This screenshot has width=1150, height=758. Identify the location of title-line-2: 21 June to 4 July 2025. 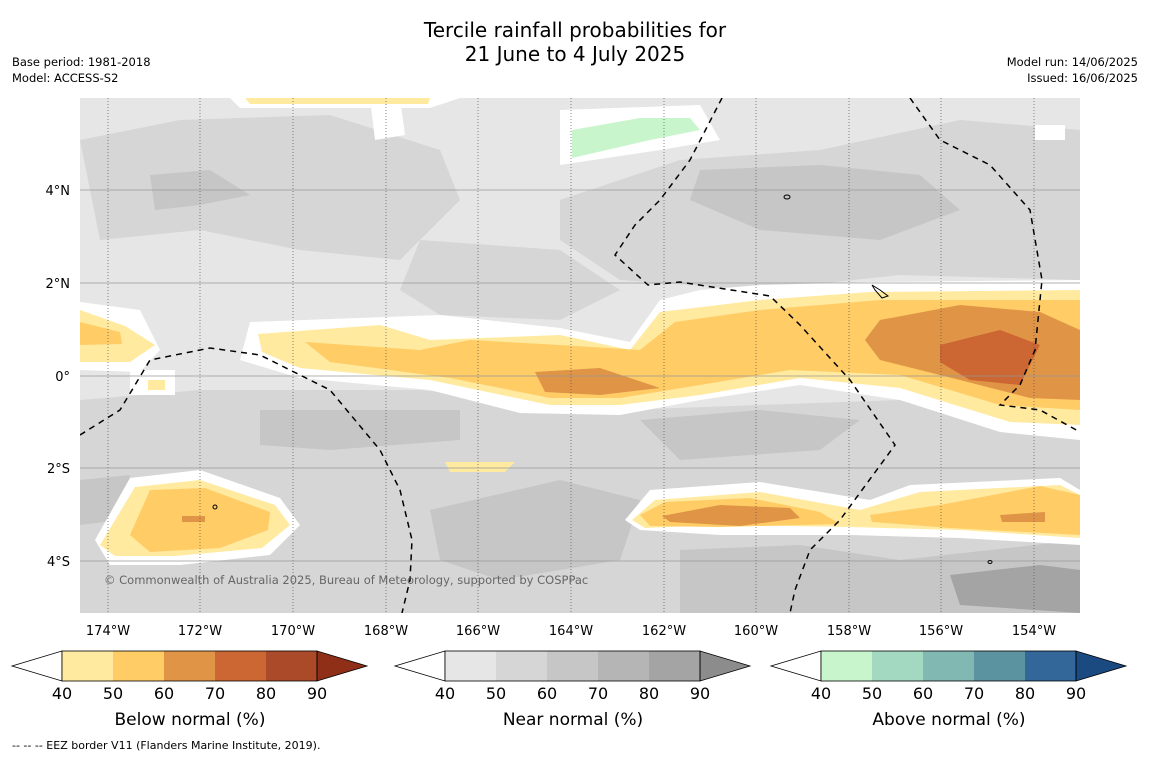
(575, 54).